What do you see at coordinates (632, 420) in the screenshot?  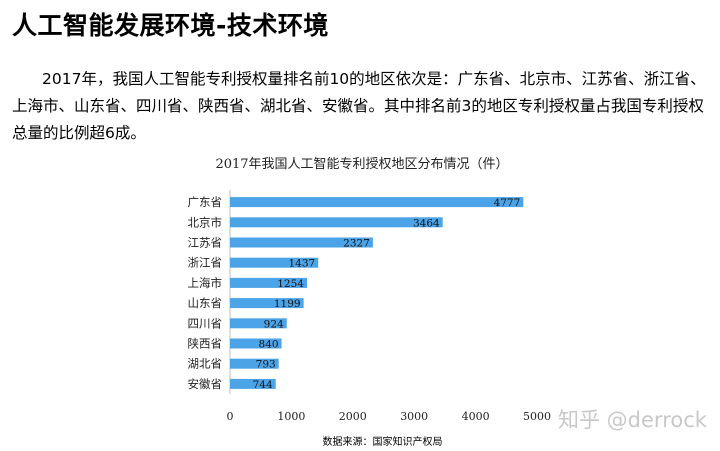 I see `watermark: 知乎 @derrock` at bounding box center [632, 420].